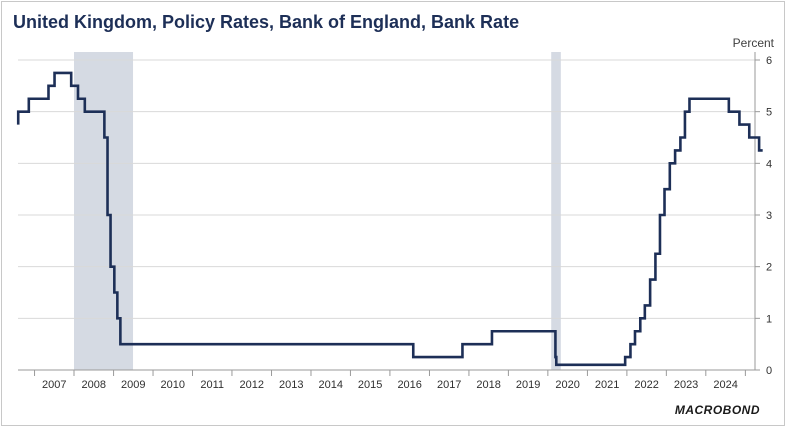  Describe the element at coordinates (528, 385) in the screenshot. I see `x-tick-label: 2019` at that location.